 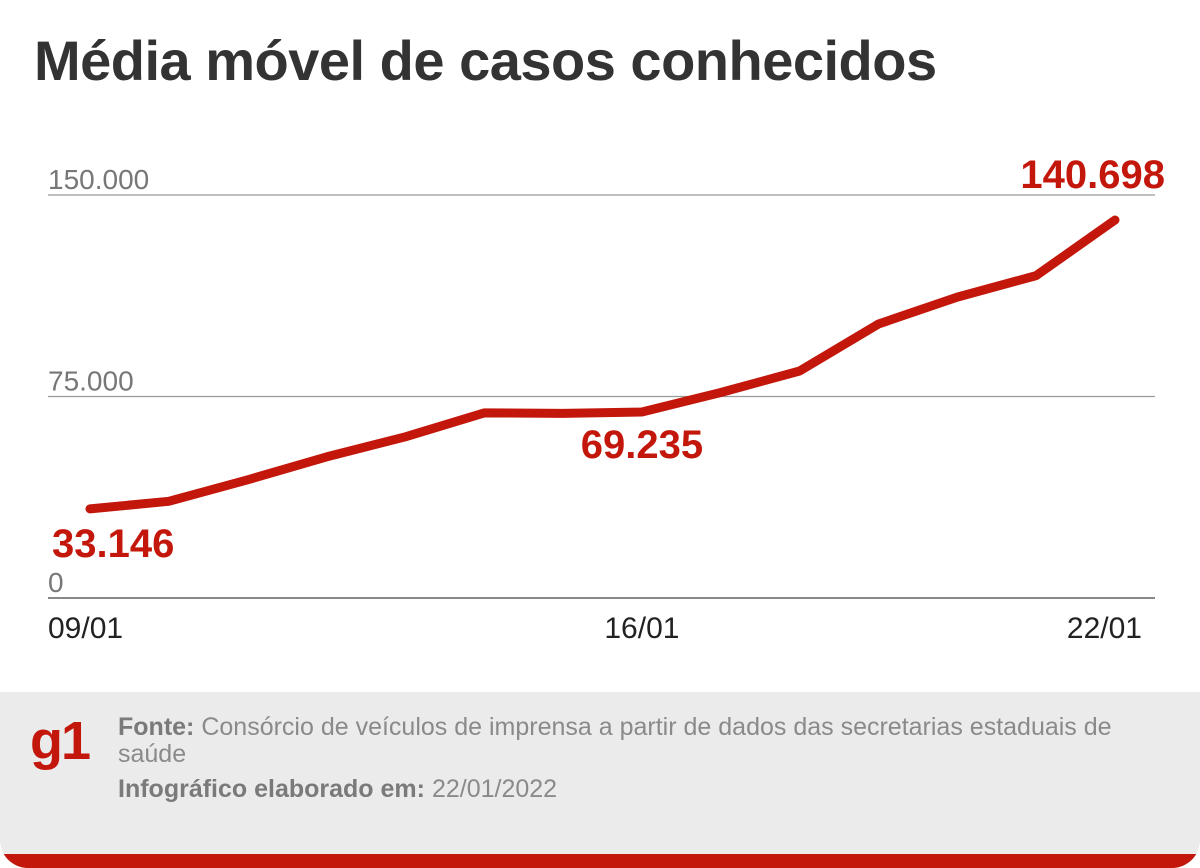 What do you see at coordinates (98, 179) in the screenshot?
I see `y-tick-label-2: 150.000` at bounding box center [98, 179].